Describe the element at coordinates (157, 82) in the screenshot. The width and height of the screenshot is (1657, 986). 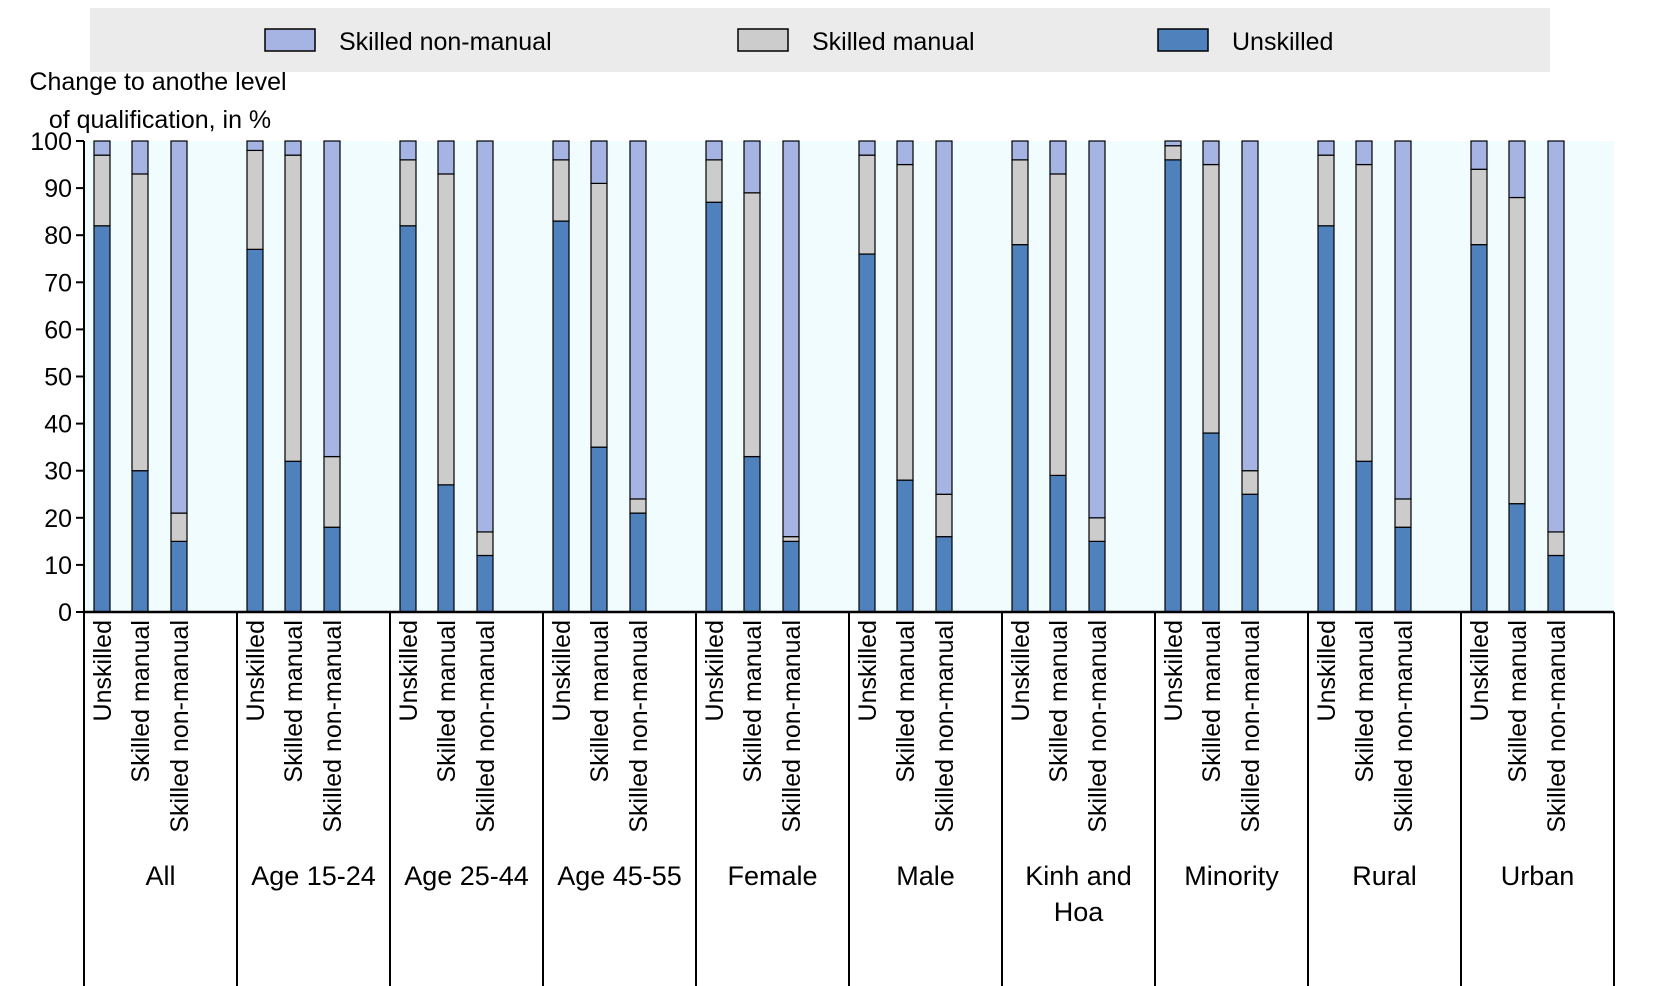
I see `y-axis-title: Change to anothe level` at that location.